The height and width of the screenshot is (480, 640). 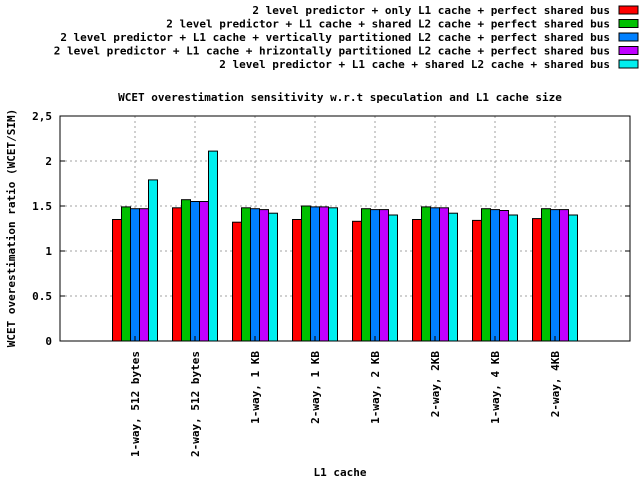 What do you see at coordinates (555, 384) in the screenshot?
I see `x-tick-label: 2-way, 4KB` at bounding box center [555, 384].